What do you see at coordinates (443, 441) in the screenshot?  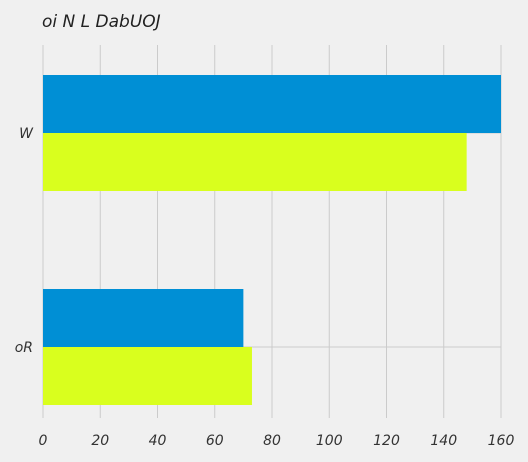 I see `x-tick-label: 140` at bounding box center [443, 441].